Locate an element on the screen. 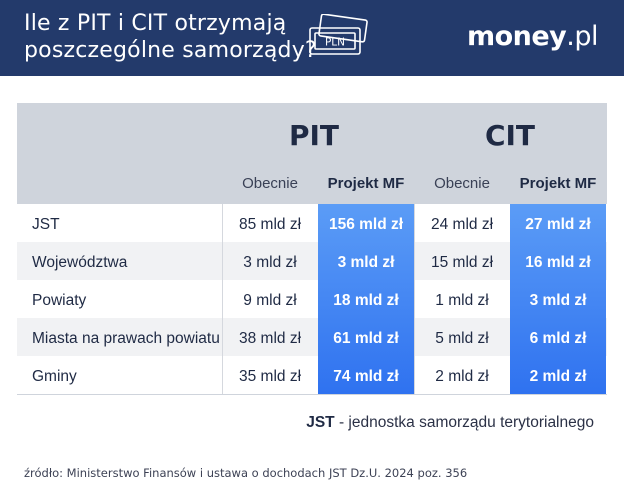 This screenshot has height=500, width=624. highlight-column-cit is located at coordinates (558, 299).